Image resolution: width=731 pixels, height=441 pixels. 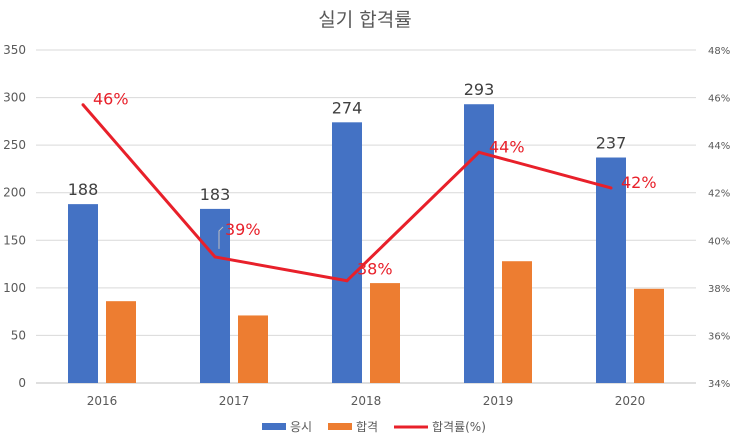 I want to click on y-tick-right: 42%, so click(x=719, y=194).